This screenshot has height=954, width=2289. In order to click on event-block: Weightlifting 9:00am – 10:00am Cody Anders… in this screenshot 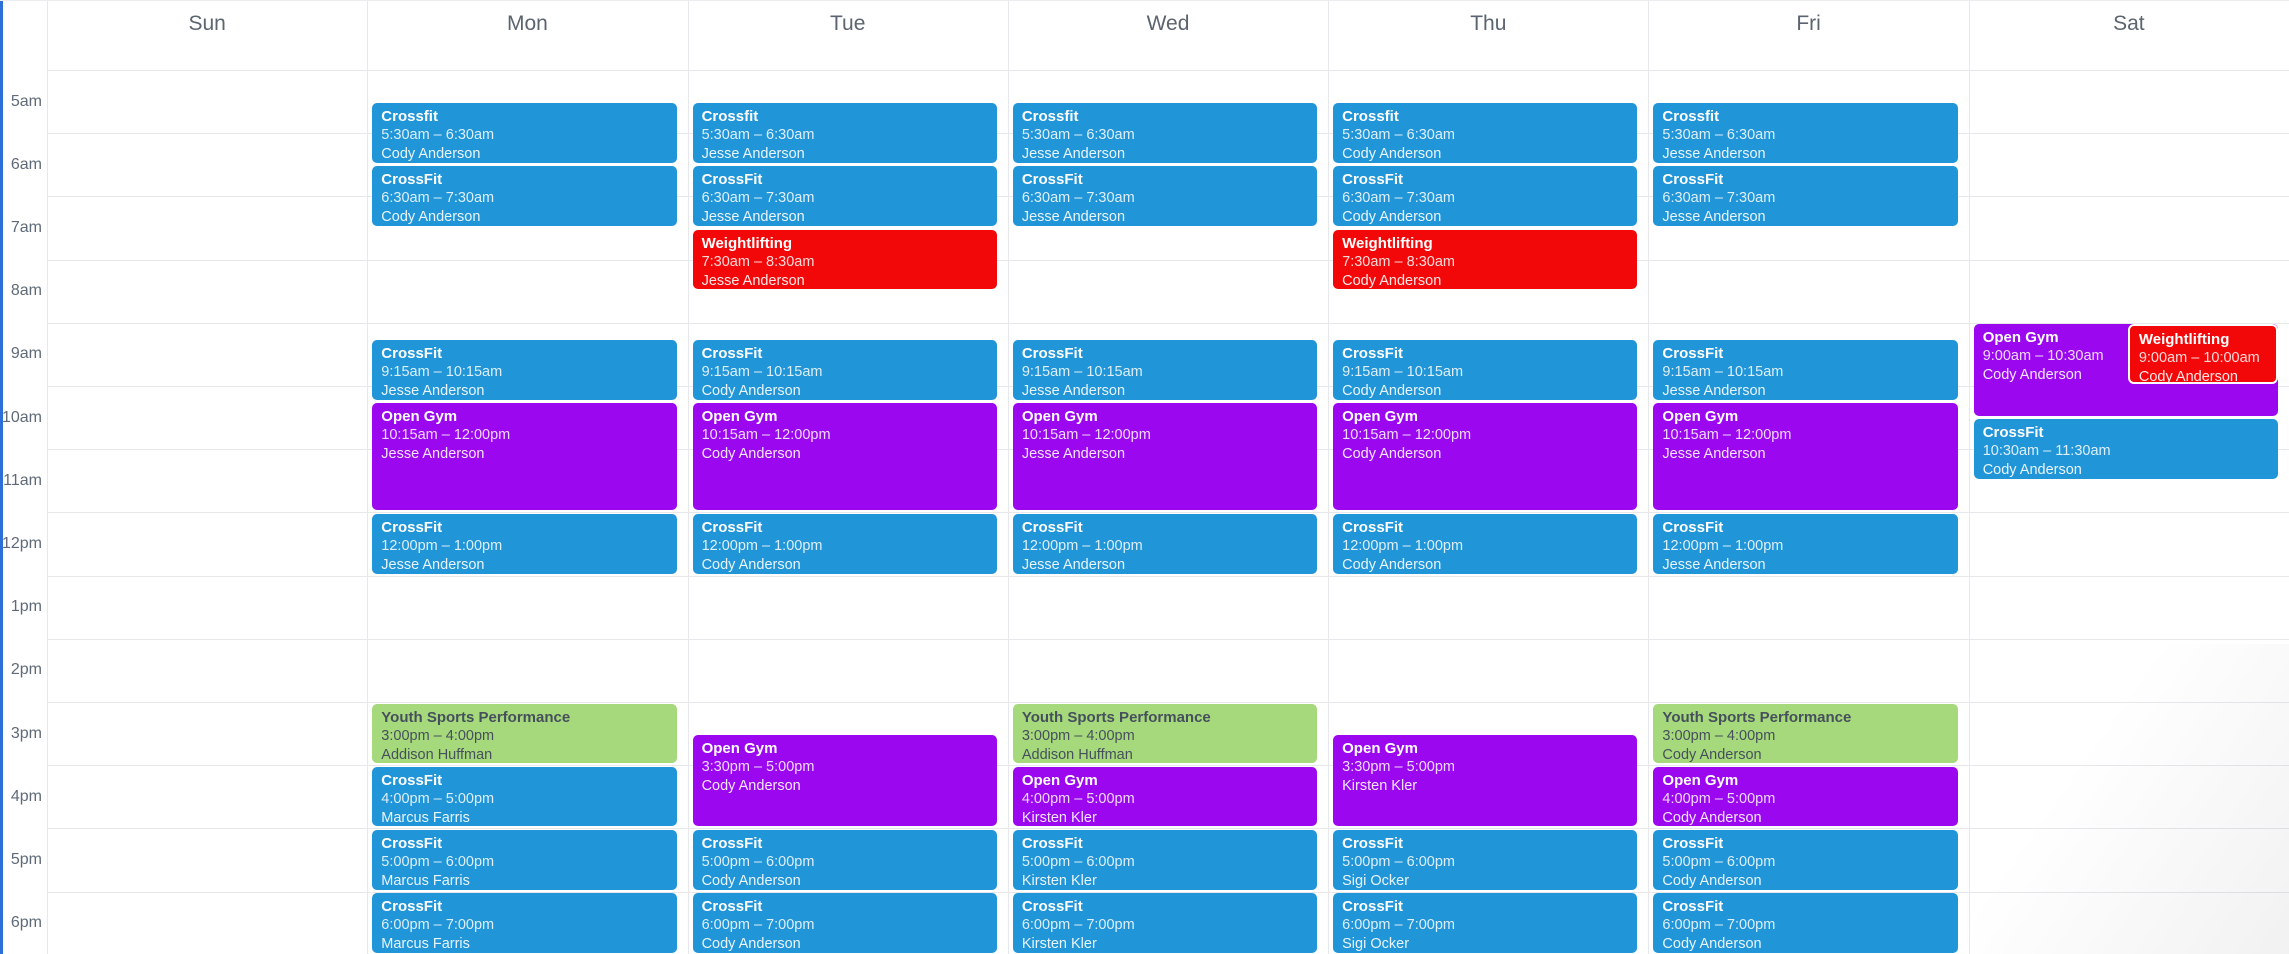, I will do `click(2202, 354)`.